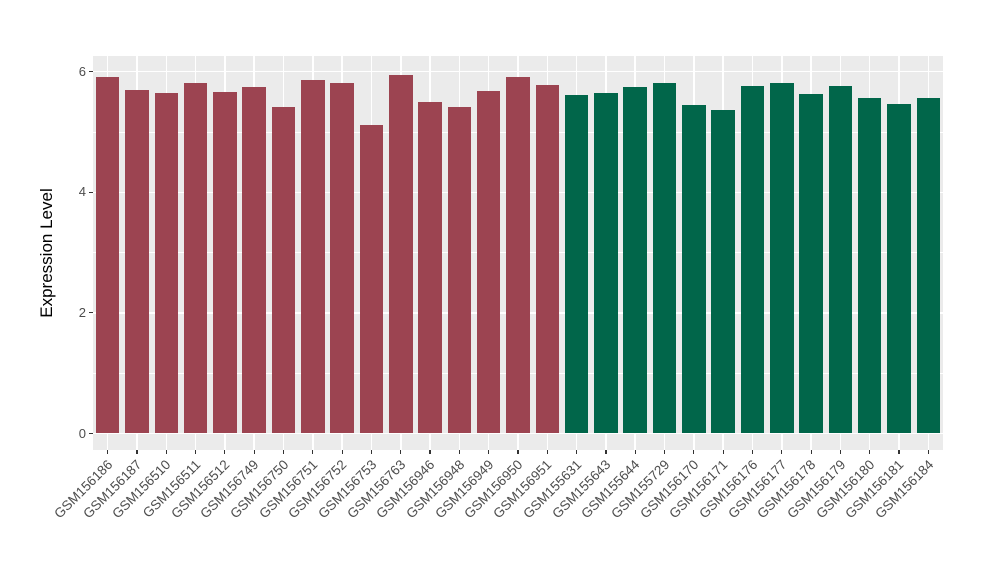 The image size is (1000, 580). Describe the element at coordinates (82, 433) in the screenshot. I see `y-tick-label: 0` at that location.